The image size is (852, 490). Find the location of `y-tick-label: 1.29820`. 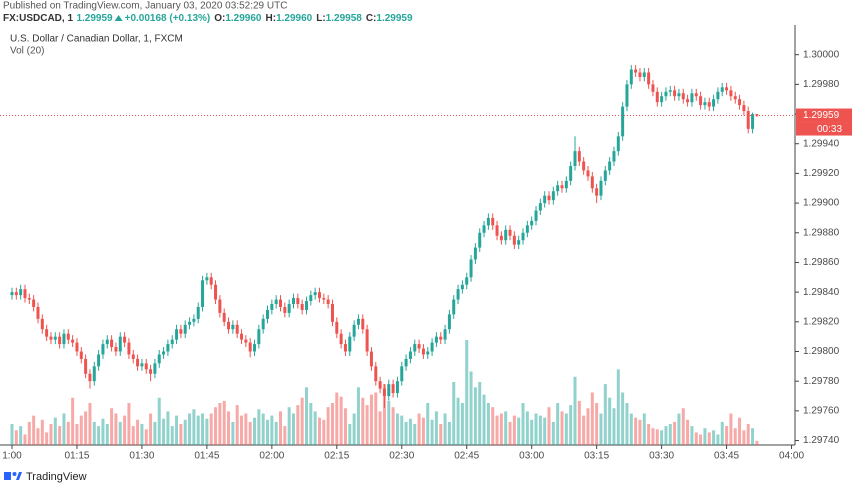

y-tick-label: 1.29820 is located at coordinates (821, 321).